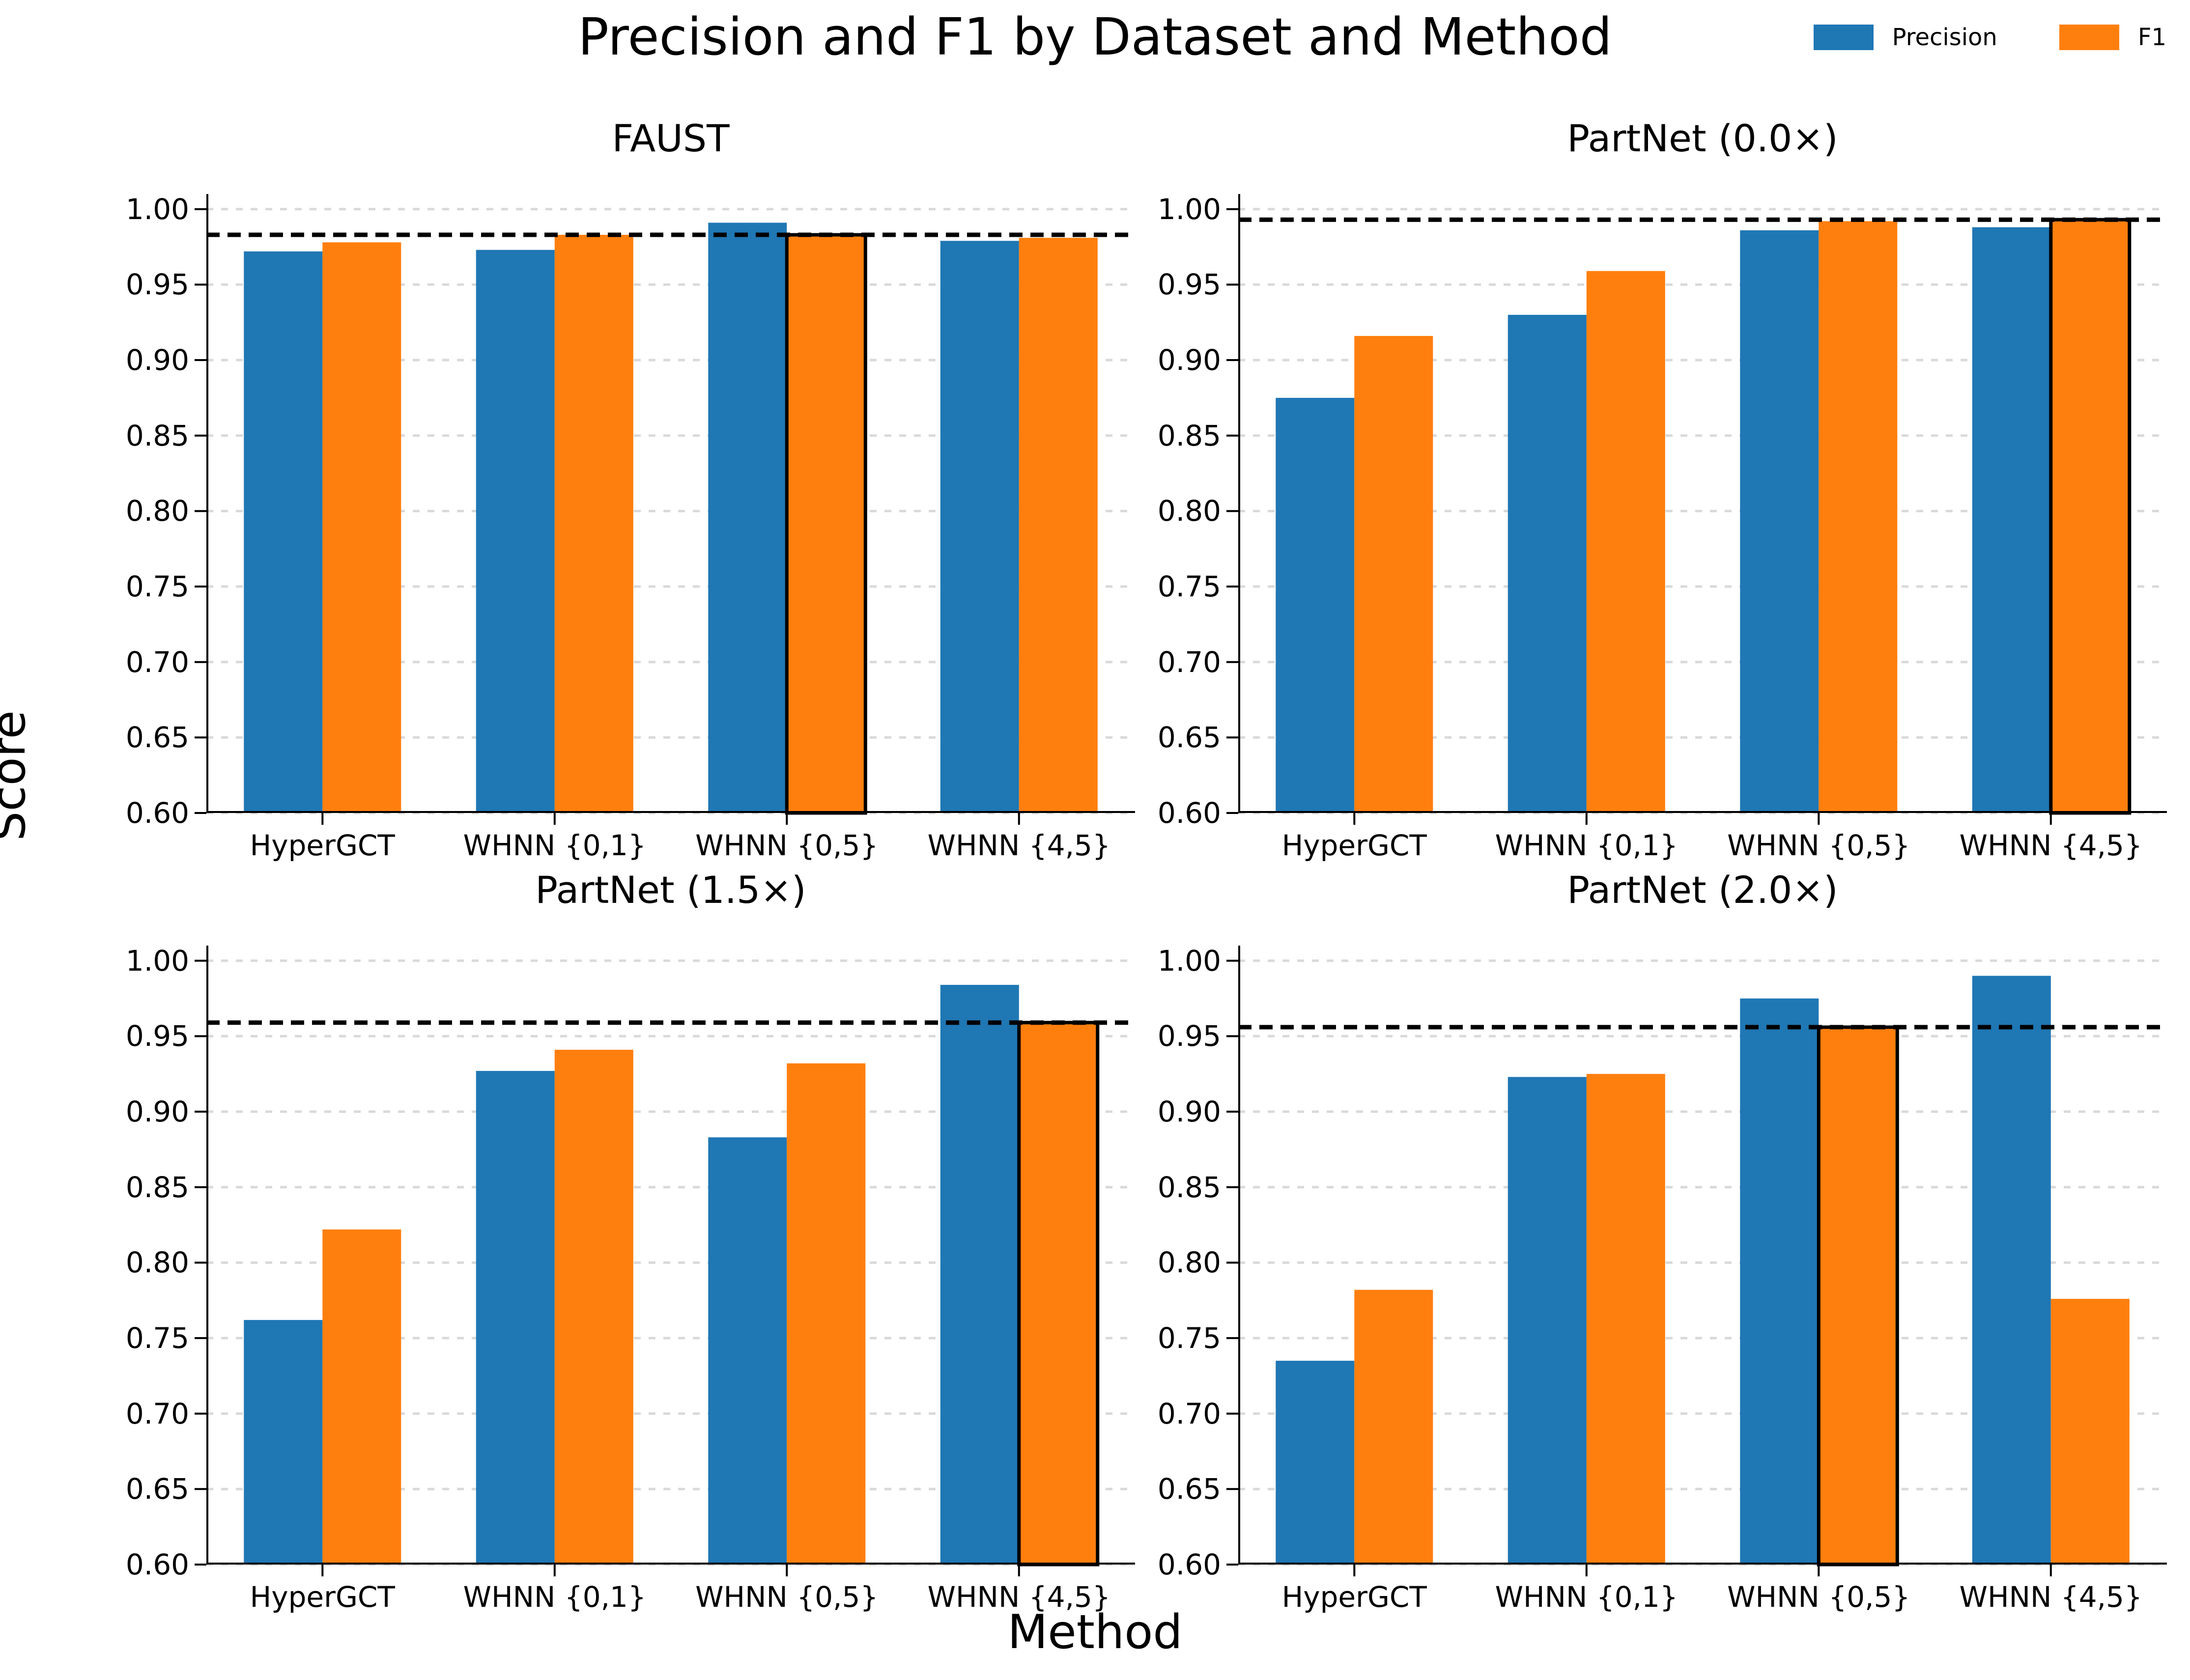  I want to click on subplot-title: PartNet (0.0×), so click(1702, 138).